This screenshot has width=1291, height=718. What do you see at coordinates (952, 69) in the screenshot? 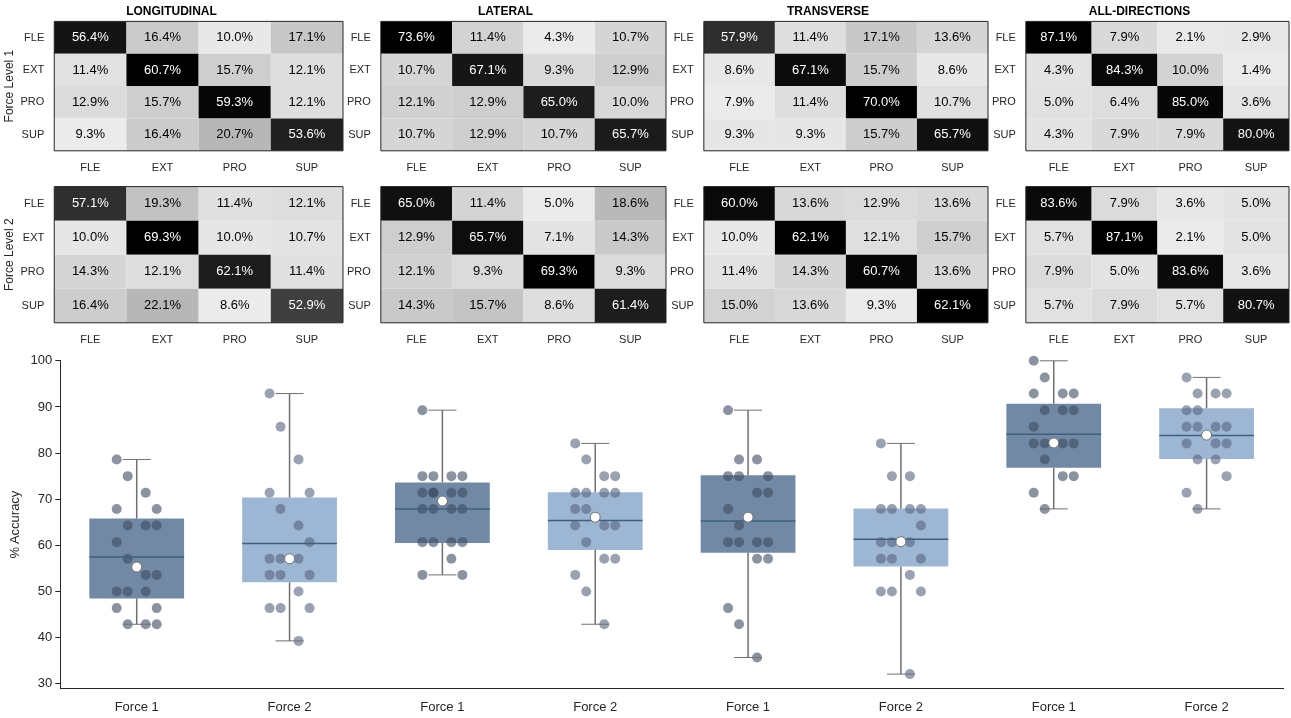
I see `data-label: 8.6%` at bounding box center [952, 69].